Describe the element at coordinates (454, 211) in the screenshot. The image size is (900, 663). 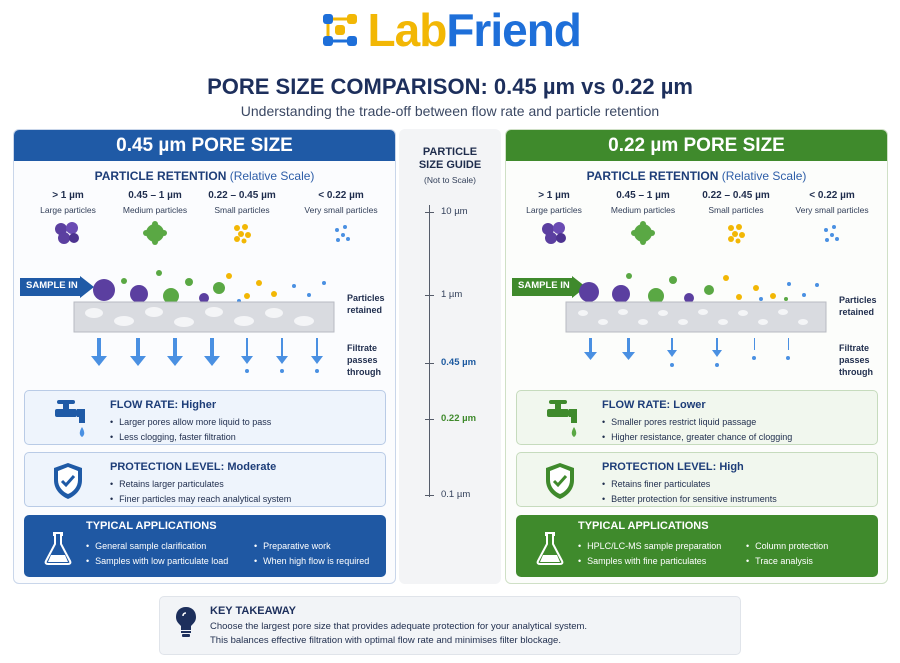
I see `guide-label-10um: 10 µm` at that location.